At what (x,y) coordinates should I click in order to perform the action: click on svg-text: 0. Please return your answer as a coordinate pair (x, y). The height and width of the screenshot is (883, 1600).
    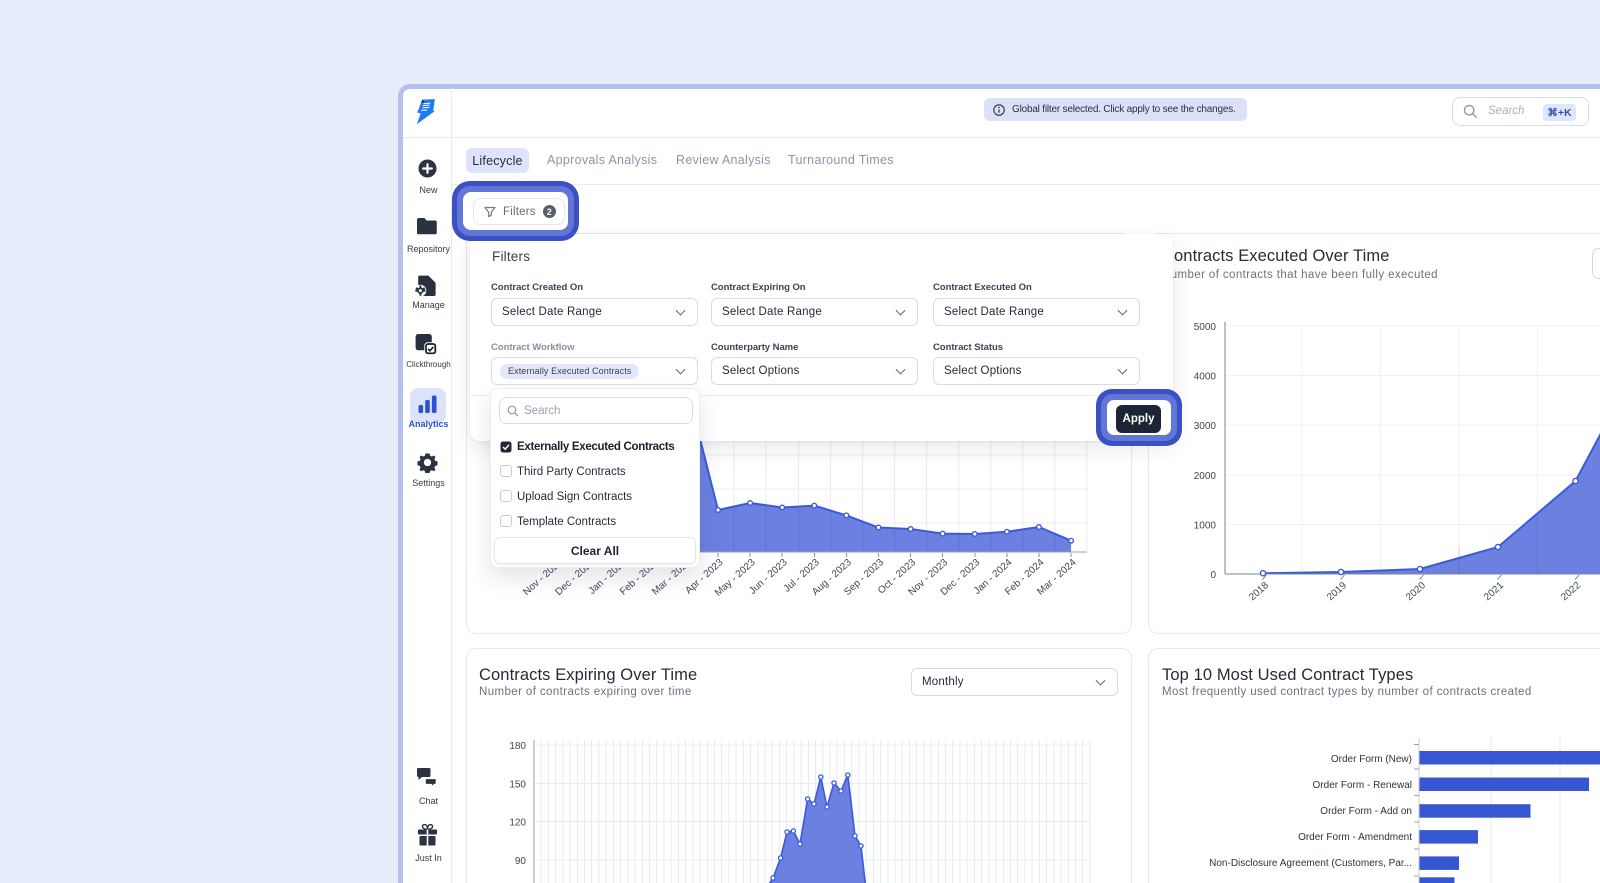
    Looking at the image, I should click on (1213, 575).